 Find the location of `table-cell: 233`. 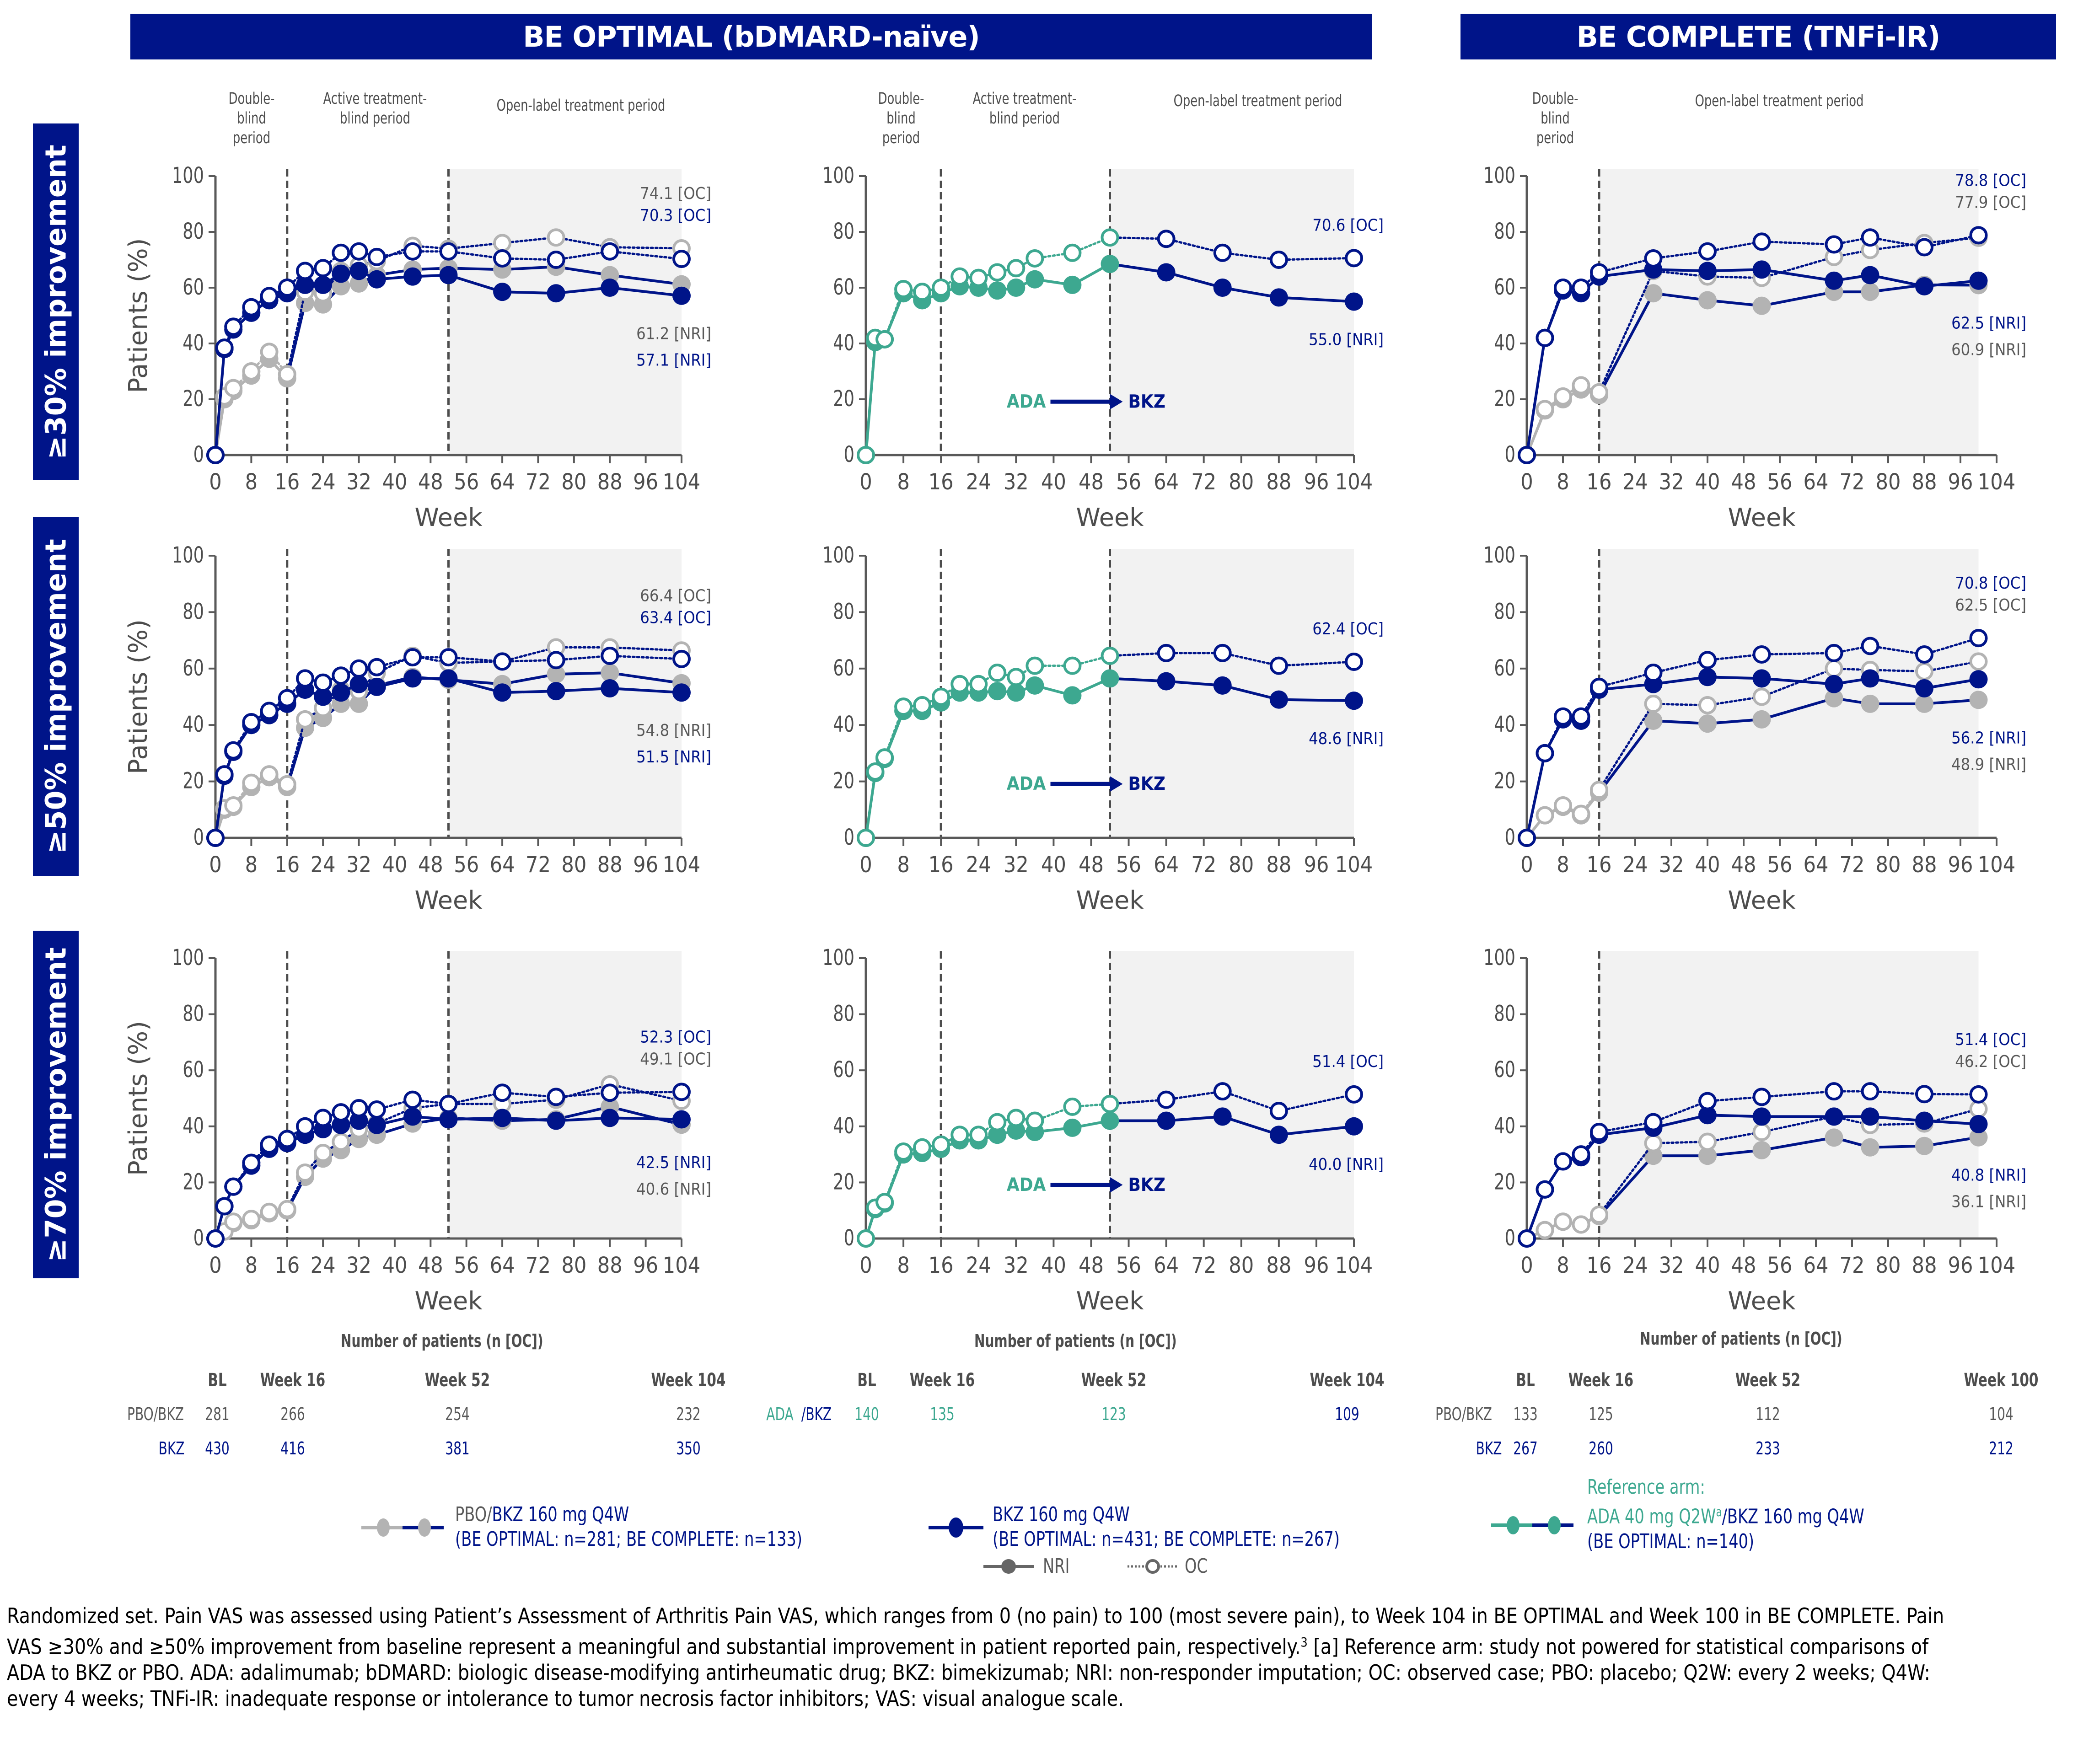

table-cell: 233 is located at coordinates (1768, 1448).